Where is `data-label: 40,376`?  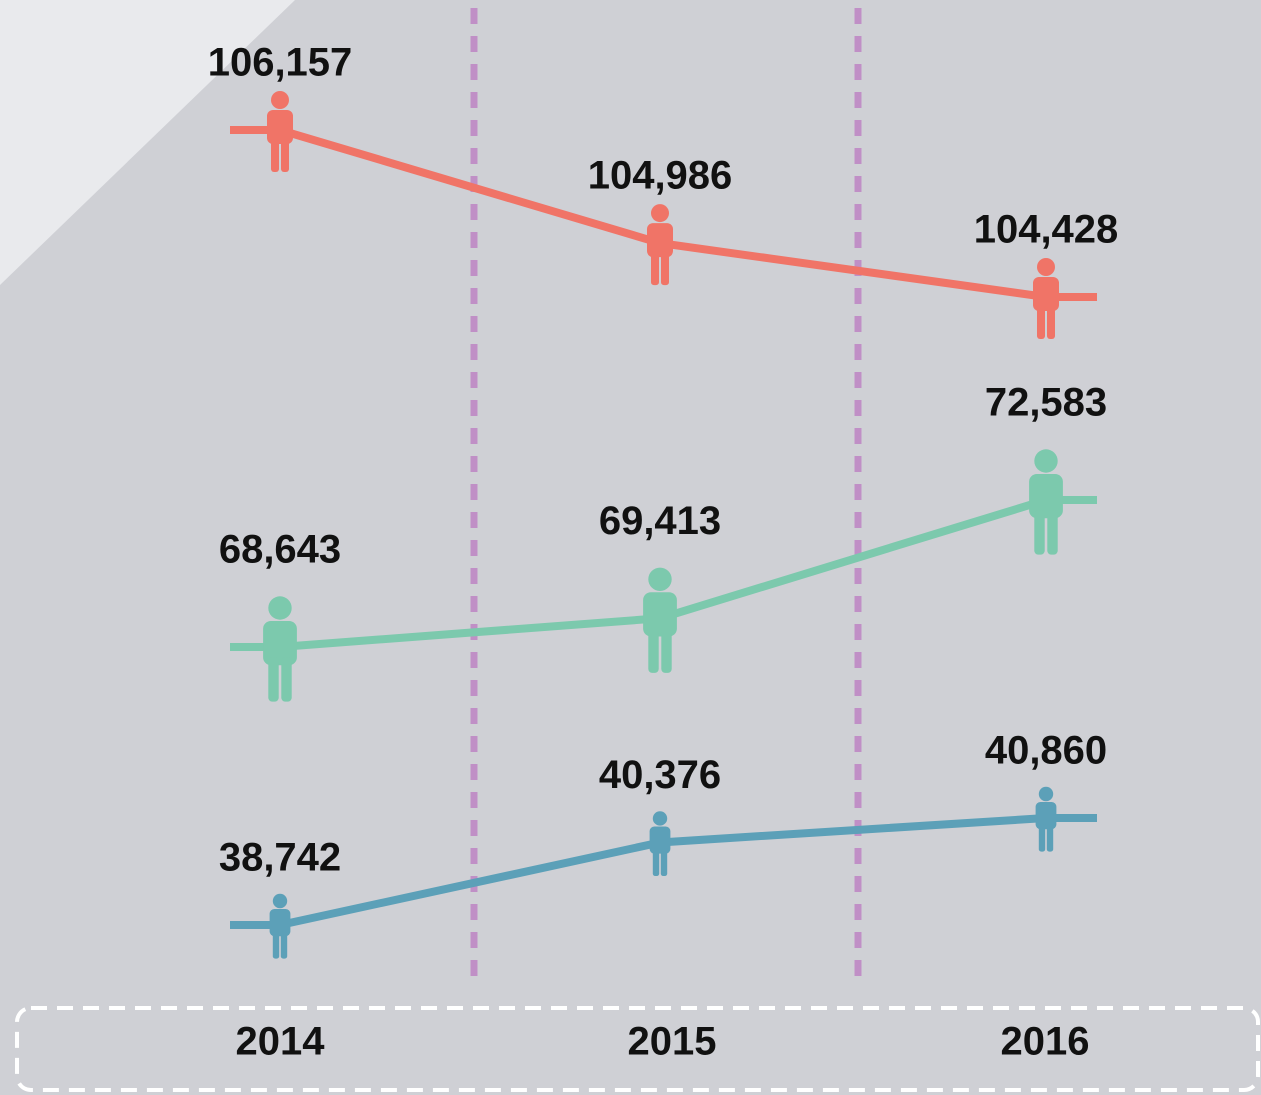
data-label: 40,376 is located at coordinates (660, 775).